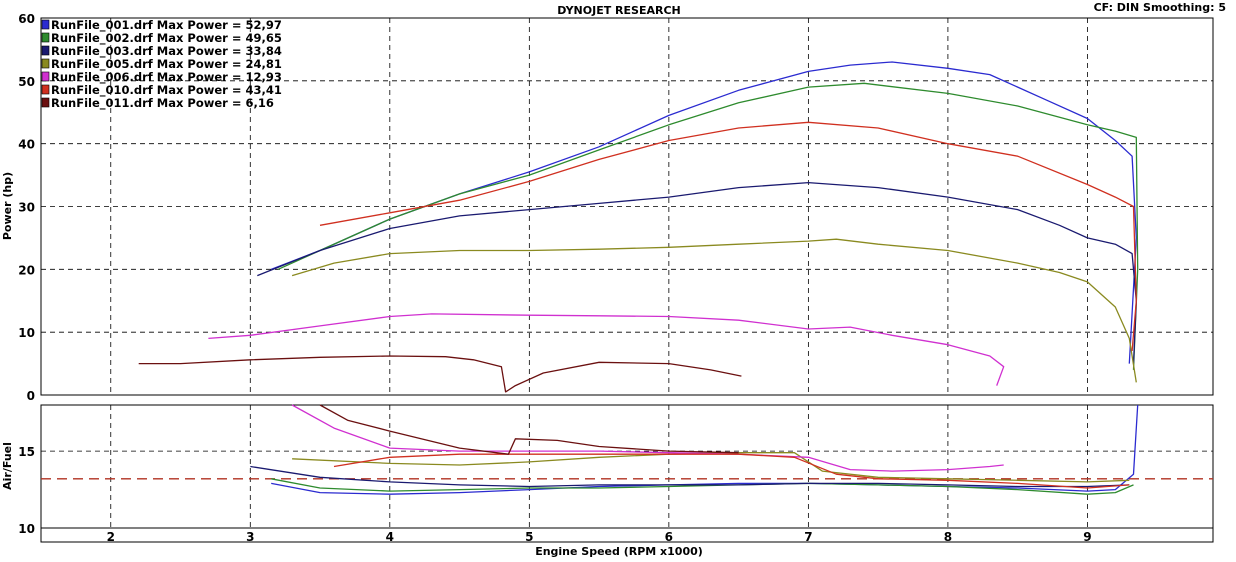 This screenshot has width=1236, height=562. What do you see at coordinates (26, 529) in the screenshot?
I see `afr-y-tick-label: 10` at bounding box center [26, 529].